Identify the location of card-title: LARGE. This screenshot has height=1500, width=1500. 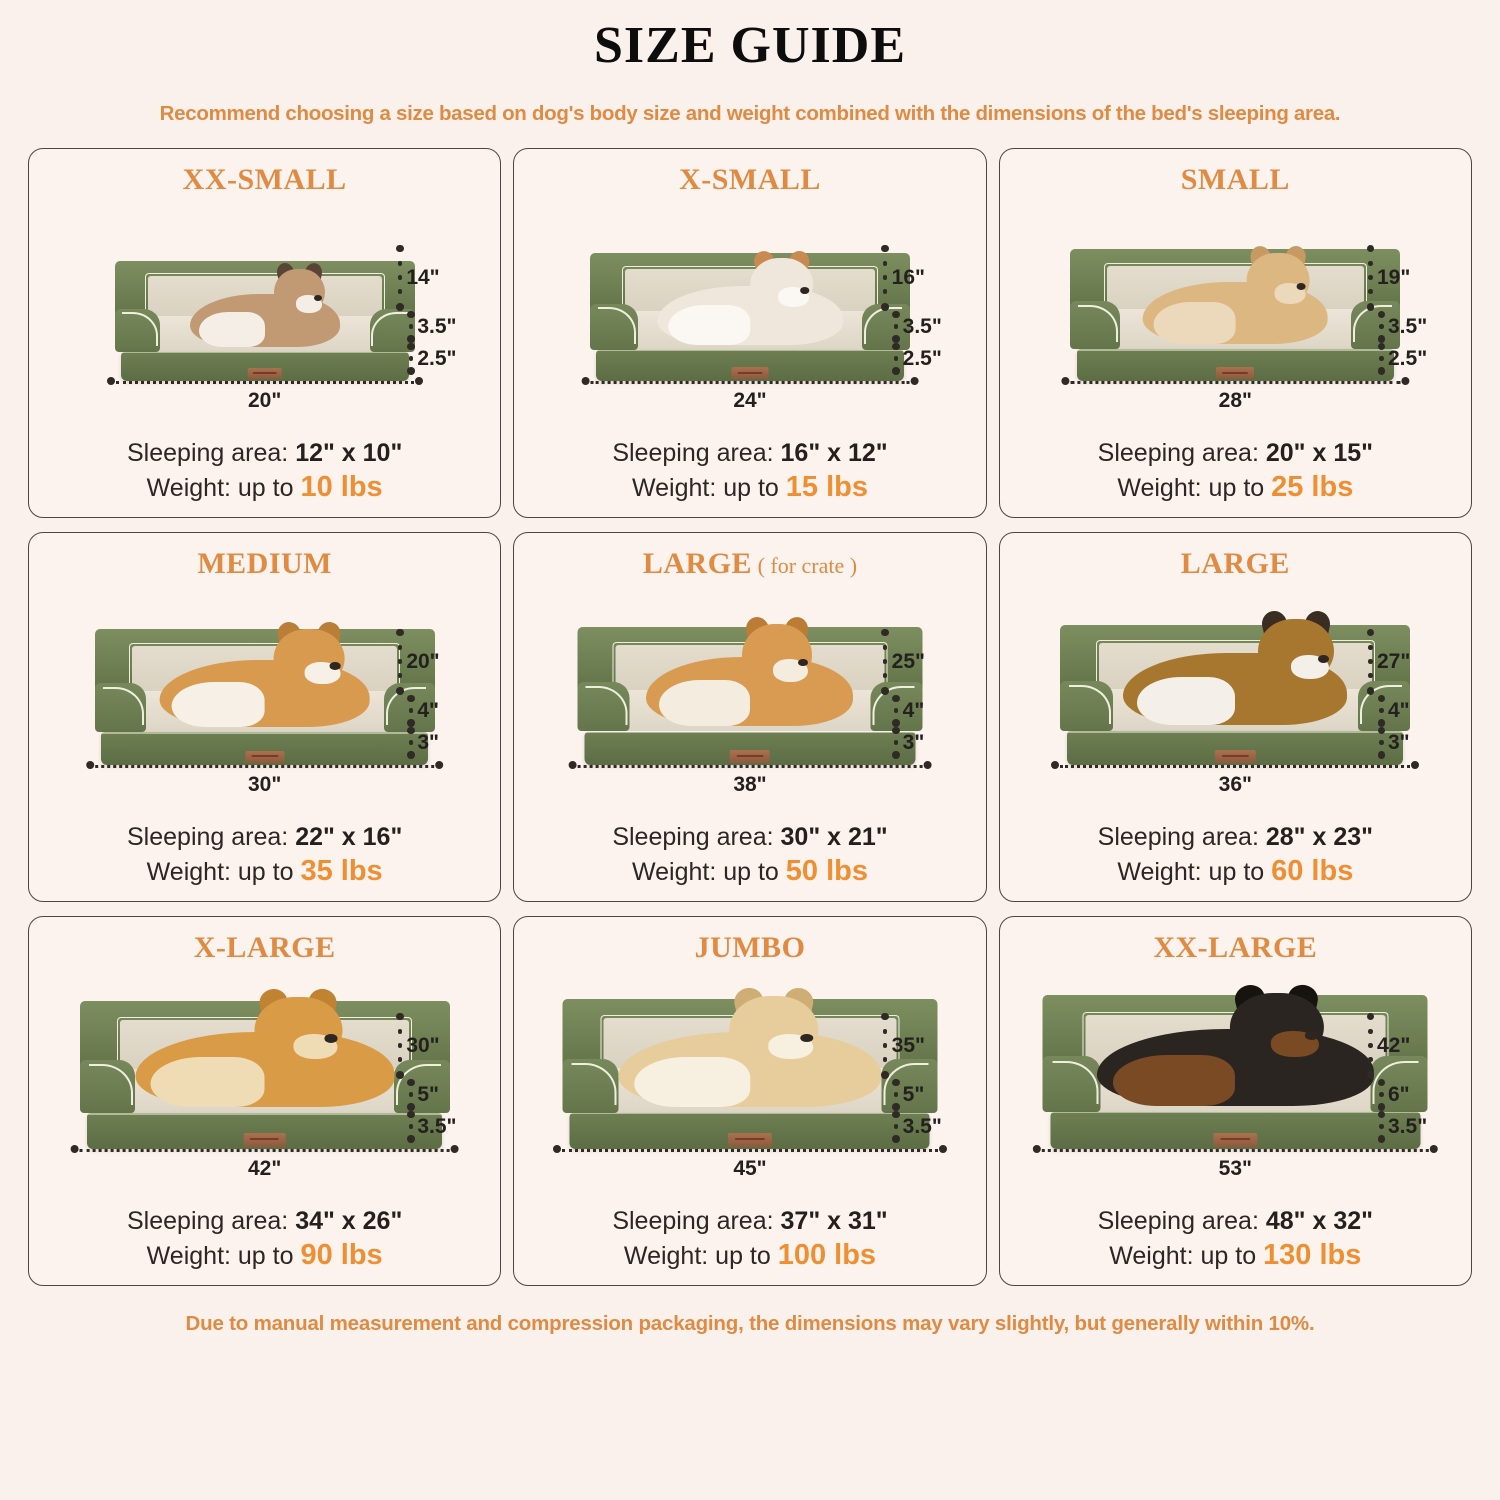
(1235, 564).